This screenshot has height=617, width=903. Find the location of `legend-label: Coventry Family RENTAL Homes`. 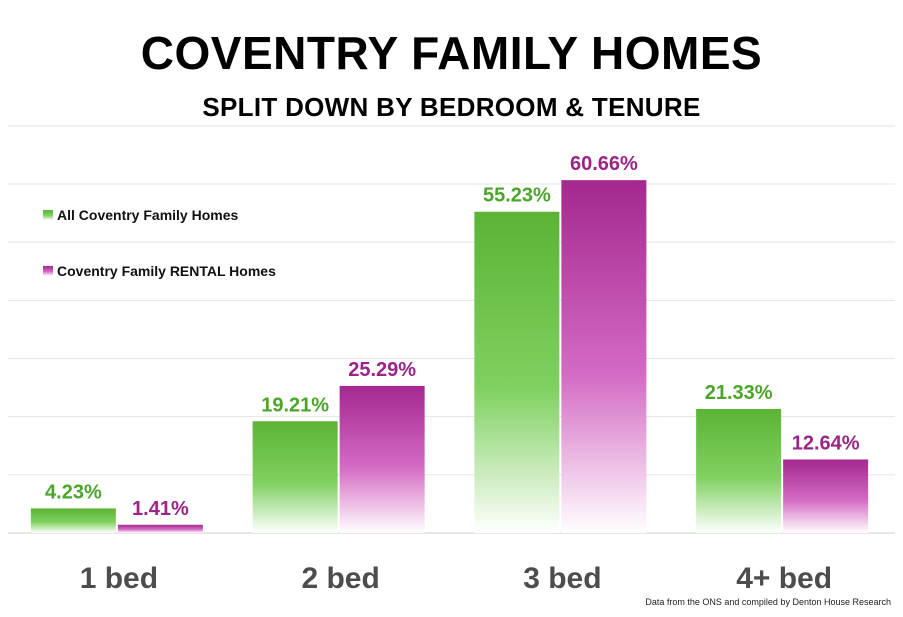

legend-label: Coventry Family RENTAL Homes is located at coordinates (166, 271).